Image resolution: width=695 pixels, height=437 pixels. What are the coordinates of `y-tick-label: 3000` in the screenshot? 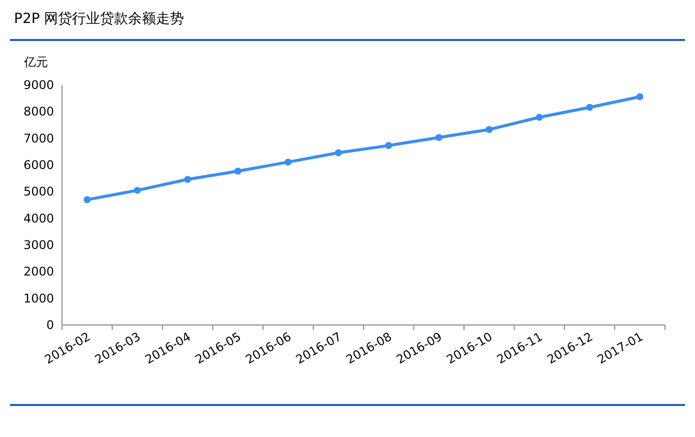 It's located at (38, 245).